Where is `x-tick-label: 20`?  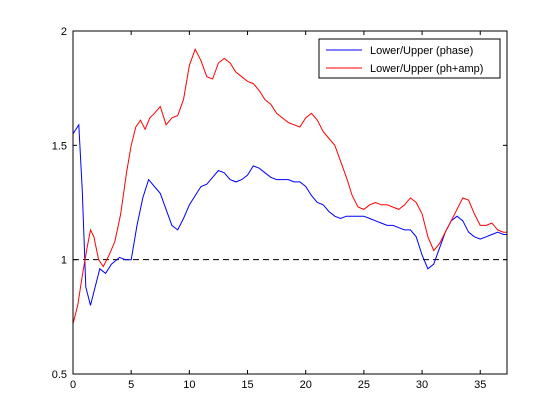
x-tick-label: 20 is located at coordinates (306, 385).